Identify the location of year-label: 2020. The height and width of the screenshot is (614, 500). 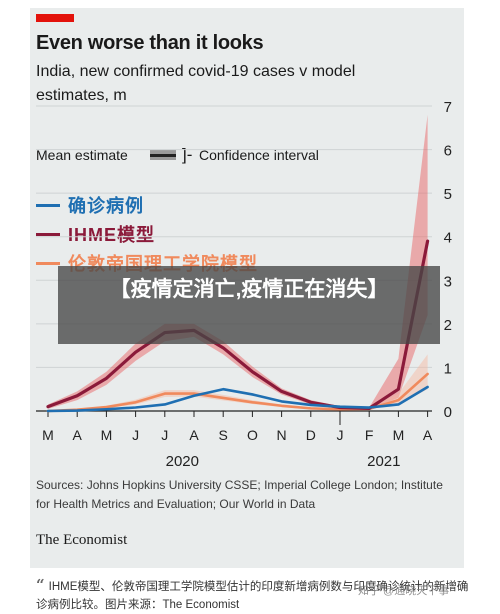
(182, 461).